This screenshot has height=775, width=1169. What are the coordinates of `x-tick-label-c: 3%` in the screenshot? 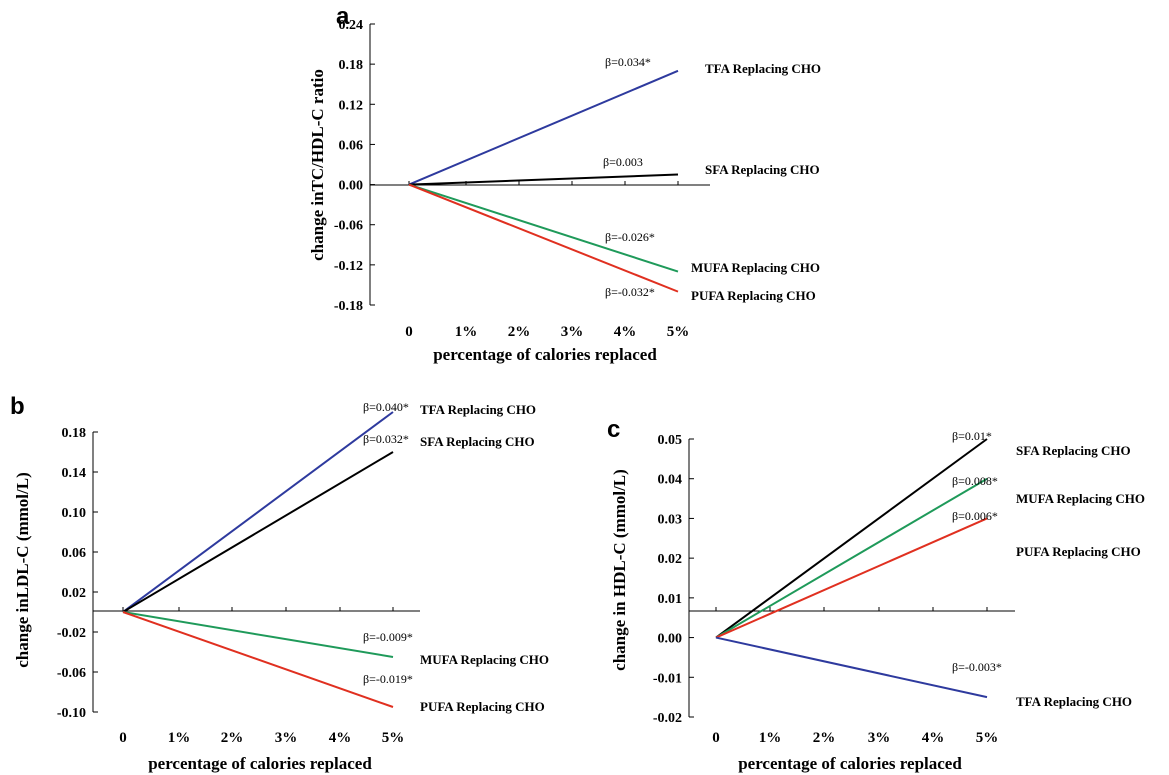 It's located at (879, 738).